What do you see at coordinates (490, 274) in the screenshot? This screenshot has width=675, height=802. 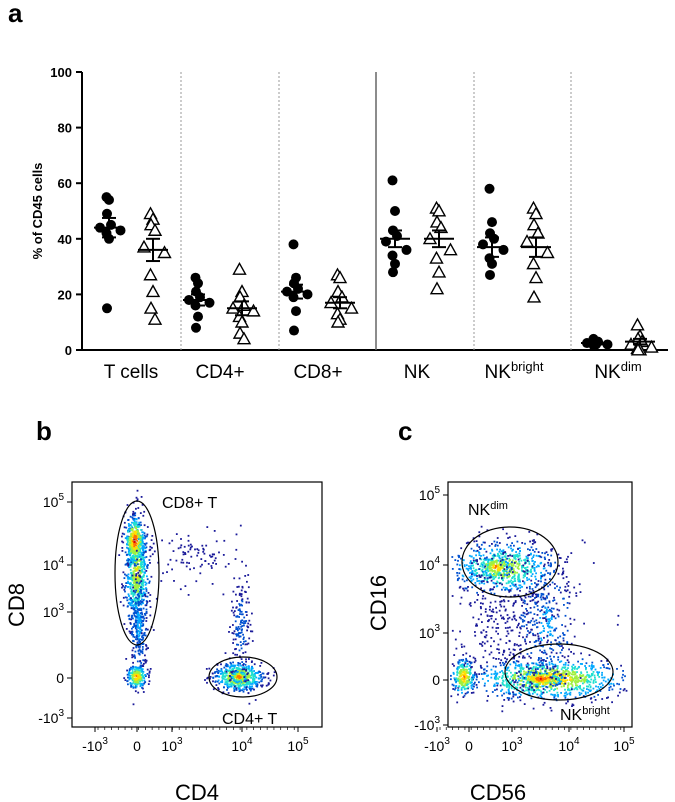 I see `data-point-filled` at bounding box center [490, 274].